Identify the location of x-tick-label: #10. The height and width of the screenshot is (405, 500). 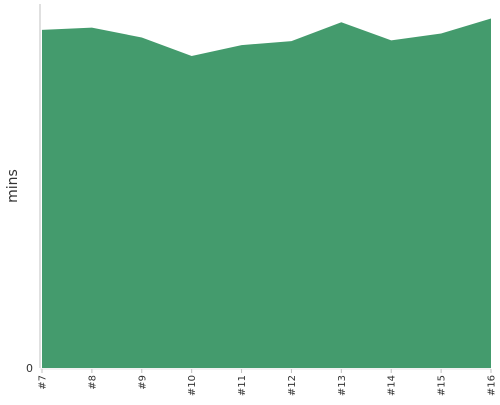
(192, 385).